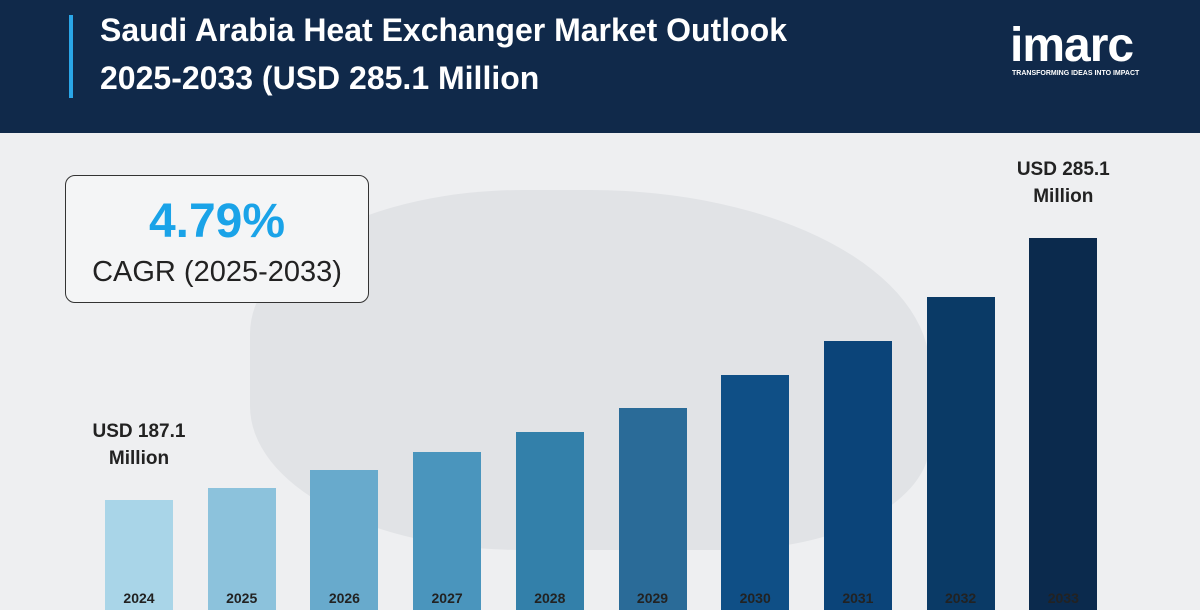 This screenshot has width=1200, height=610. Describe the element at coordinates (652, 598) in the screenshot. I see `x-tick-label: 2029` at that location.